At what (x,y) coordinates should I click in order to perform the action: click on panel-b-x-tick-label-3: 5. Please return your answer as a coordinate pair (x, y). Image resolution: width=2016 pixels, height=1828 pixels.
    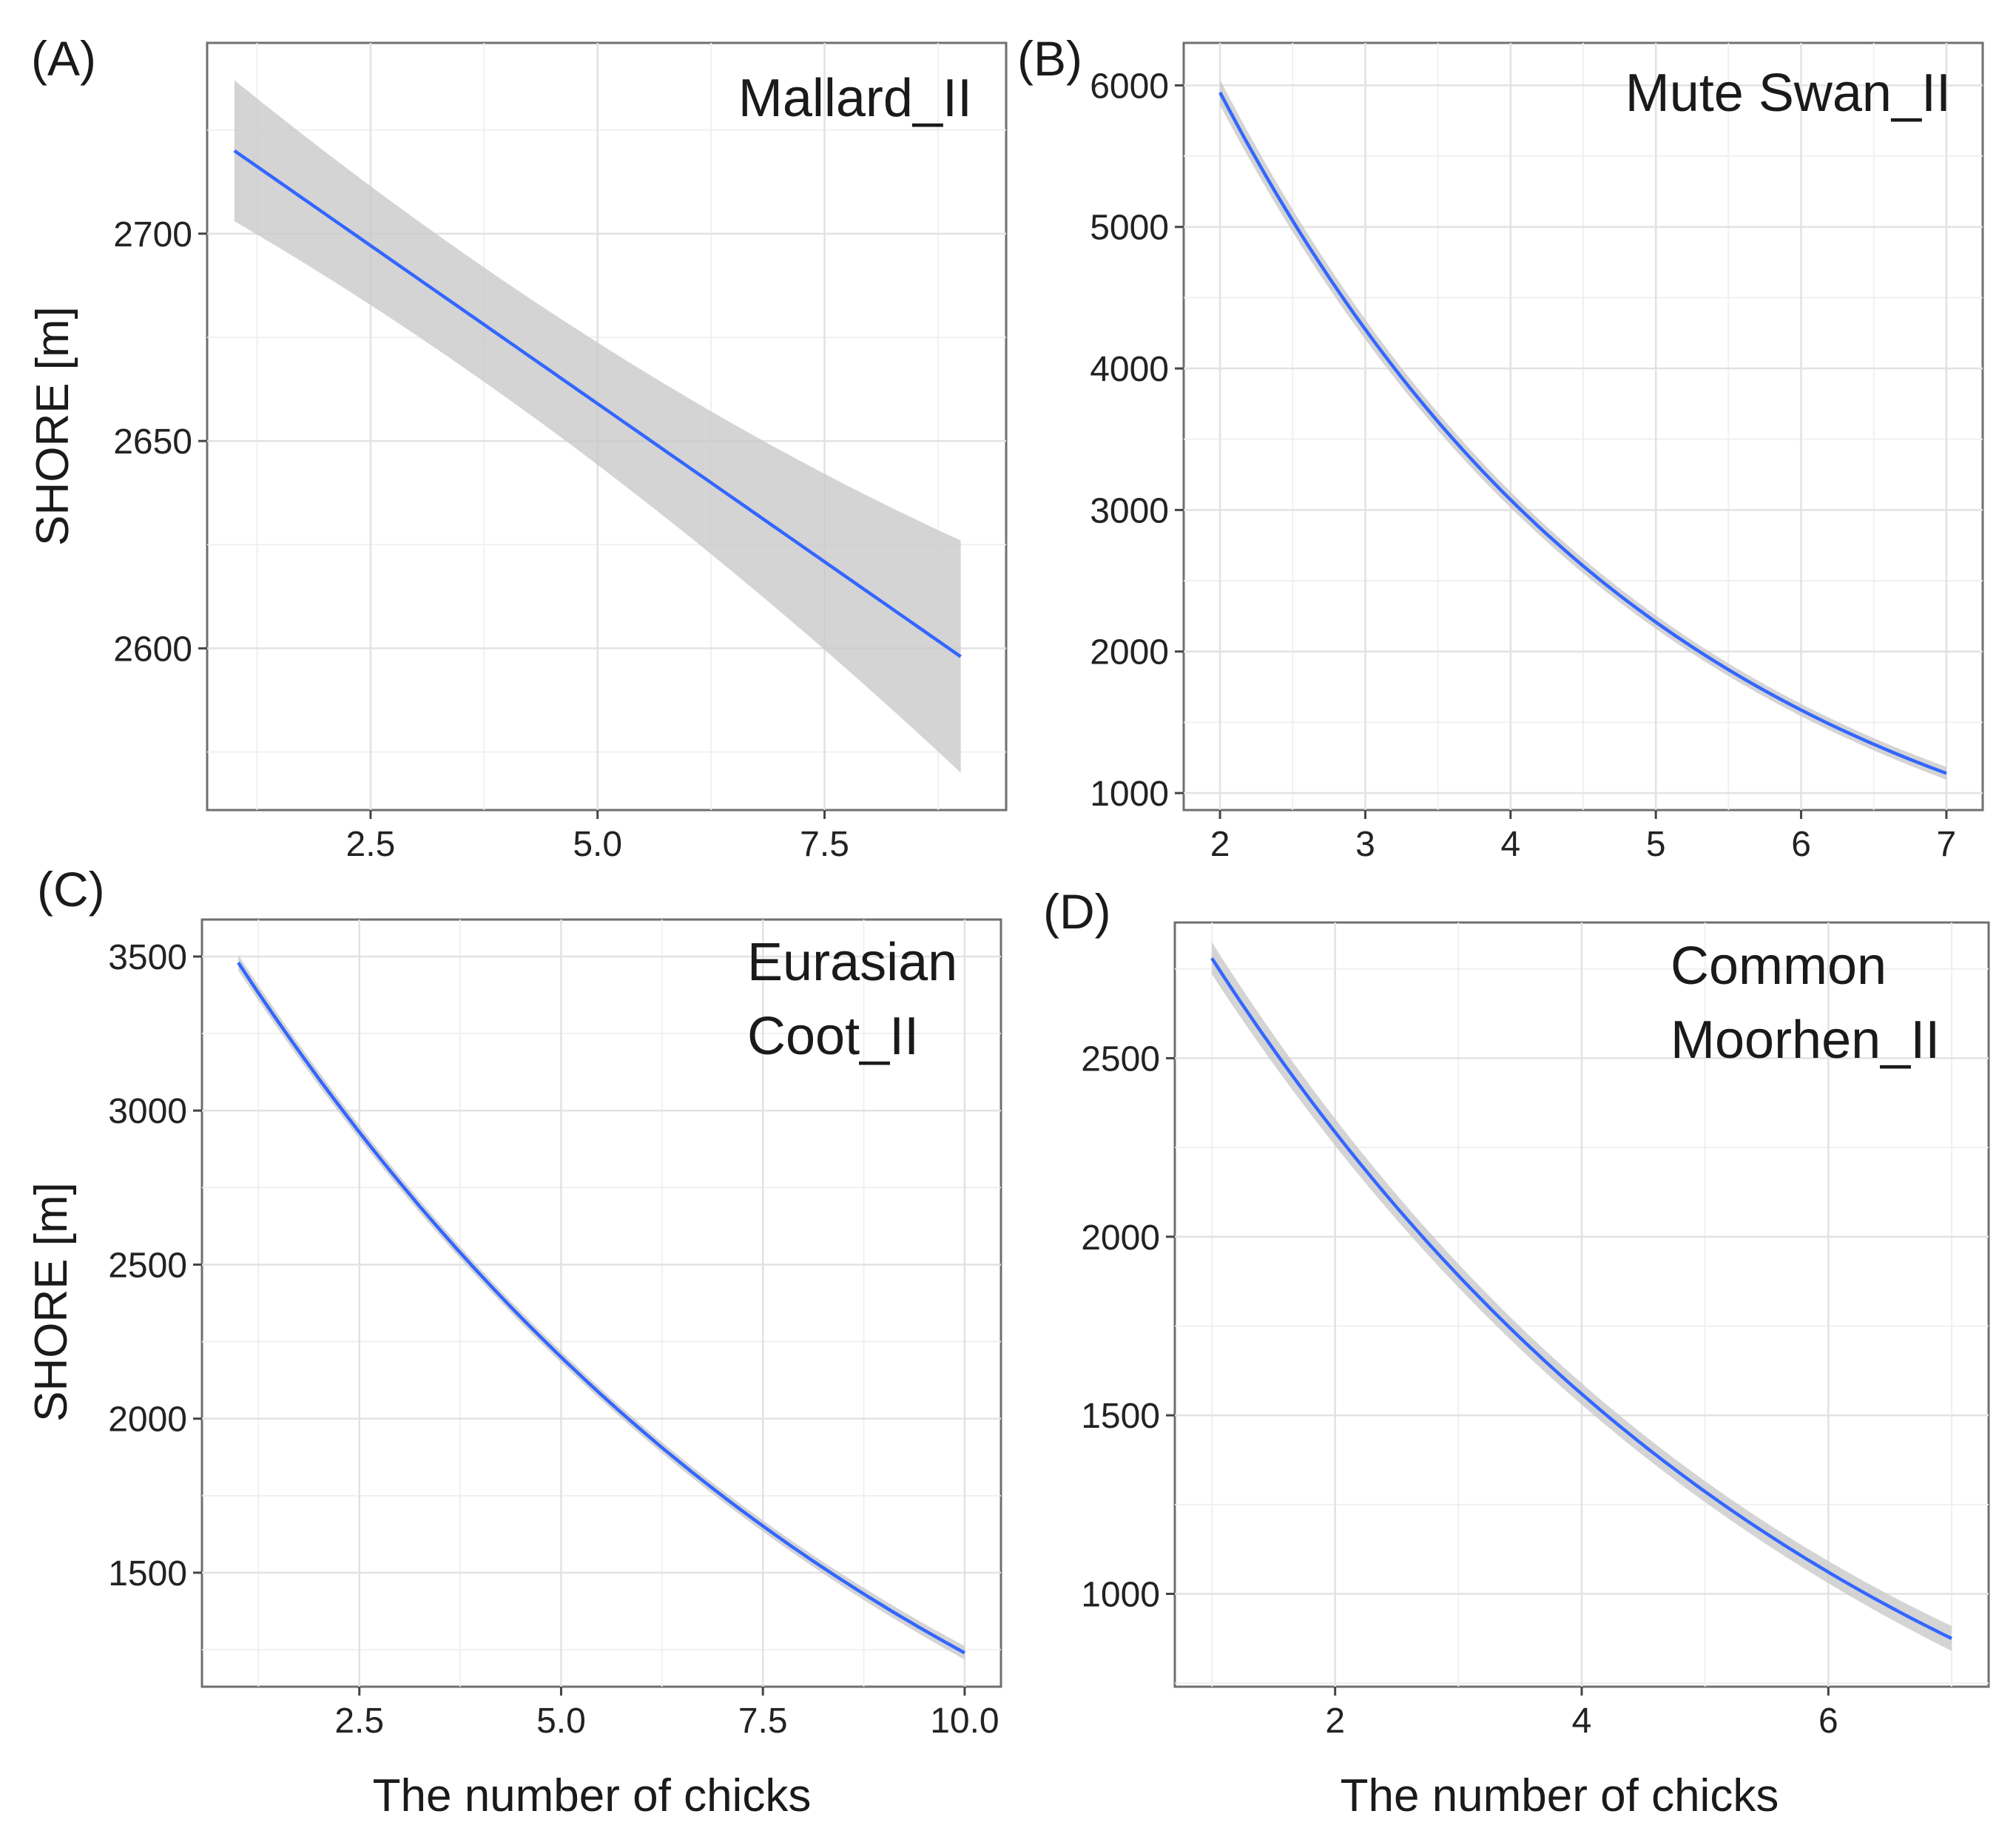
    Looking at the image, I should click on (1656, 844).